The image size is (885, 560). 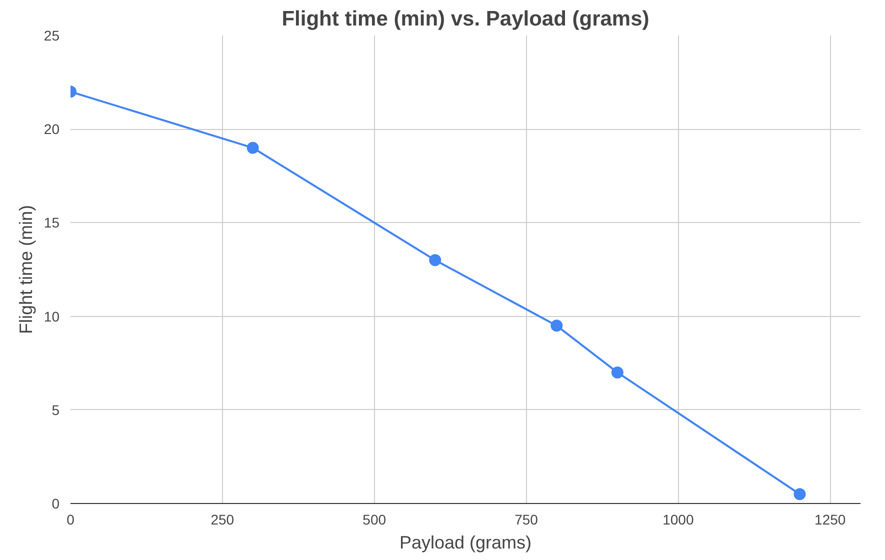 I want to click on x-tick-label: 750, so click(x=526, y=520).